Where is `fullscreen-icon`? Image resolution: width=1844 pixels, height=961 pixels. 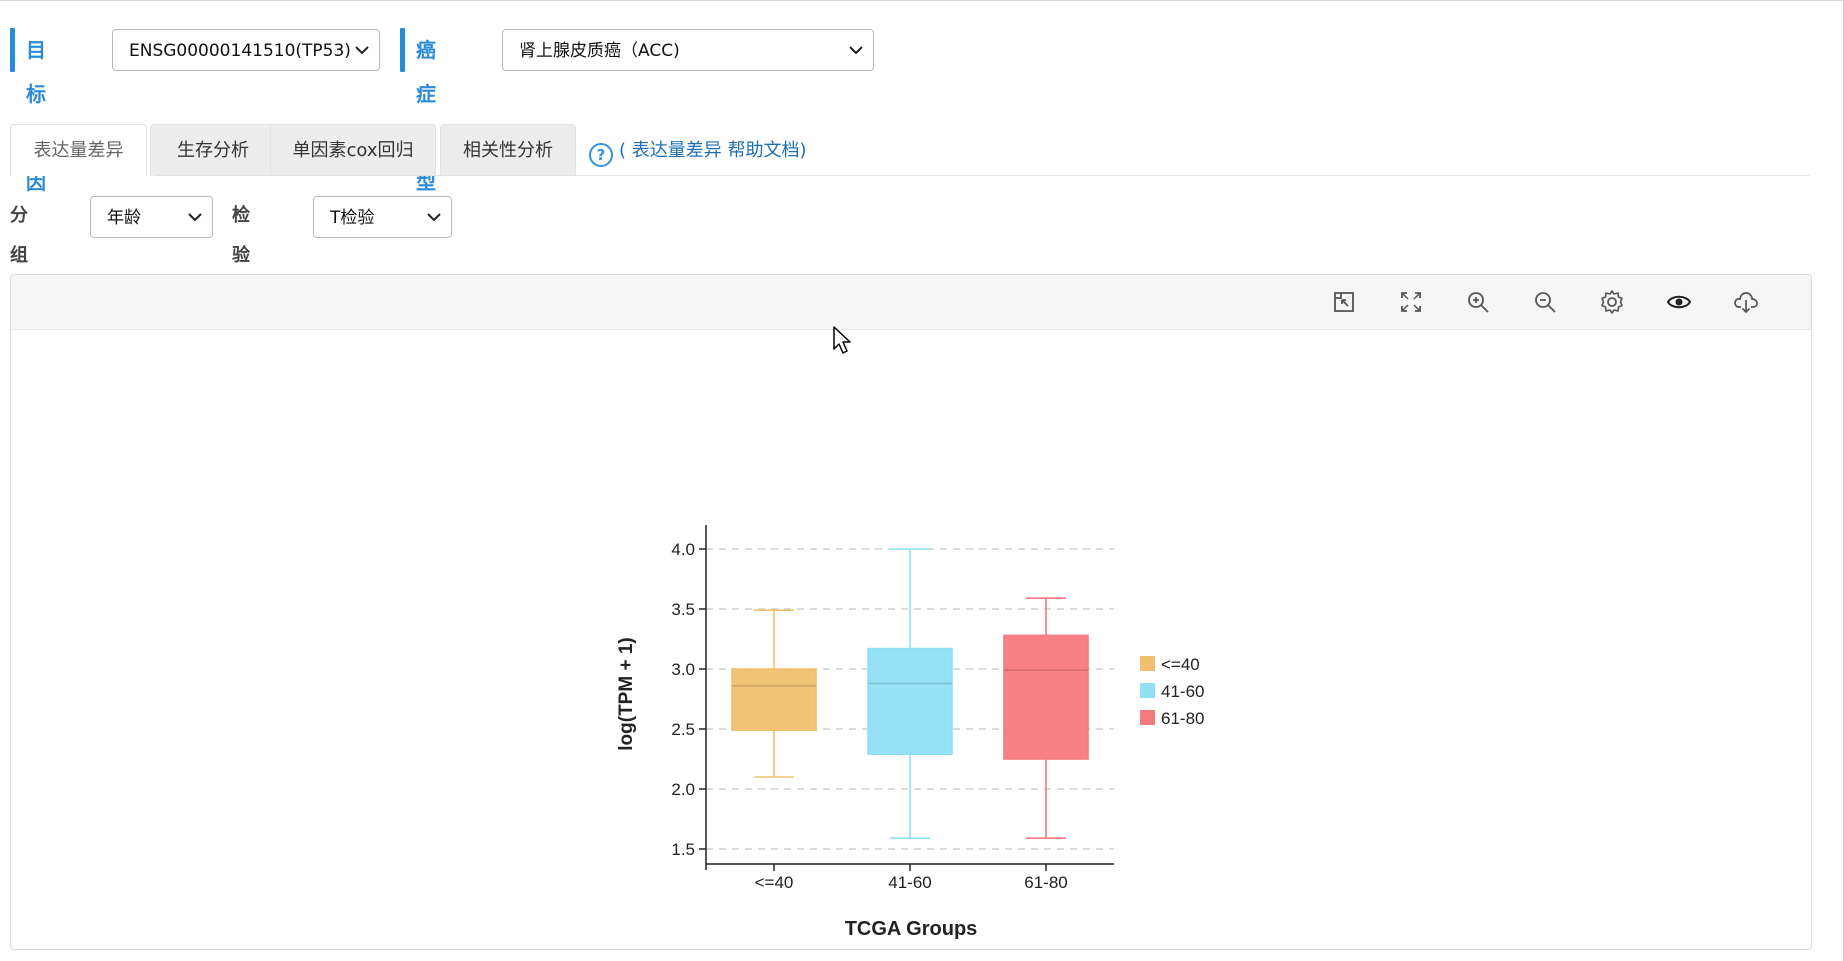
fullscreen-icon is located at coordinates (1411, 302).